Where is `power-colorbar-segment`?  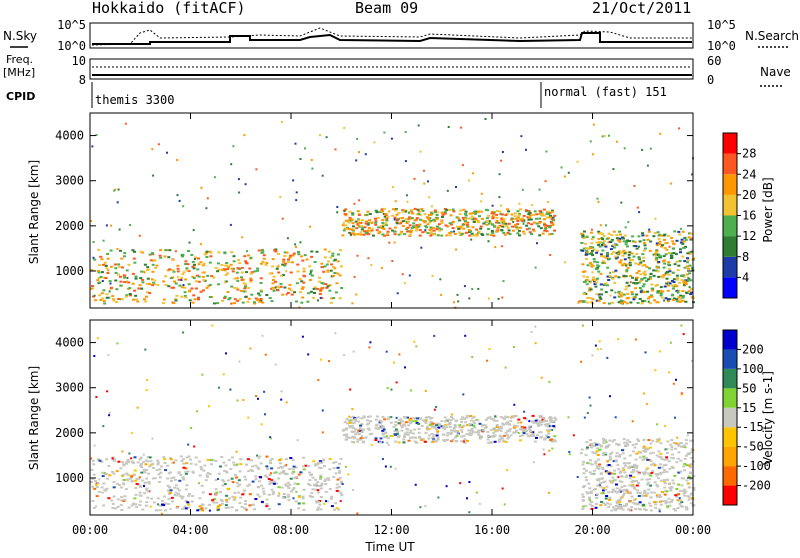 power-colorbar-segment is located at coordinates (730, 267).